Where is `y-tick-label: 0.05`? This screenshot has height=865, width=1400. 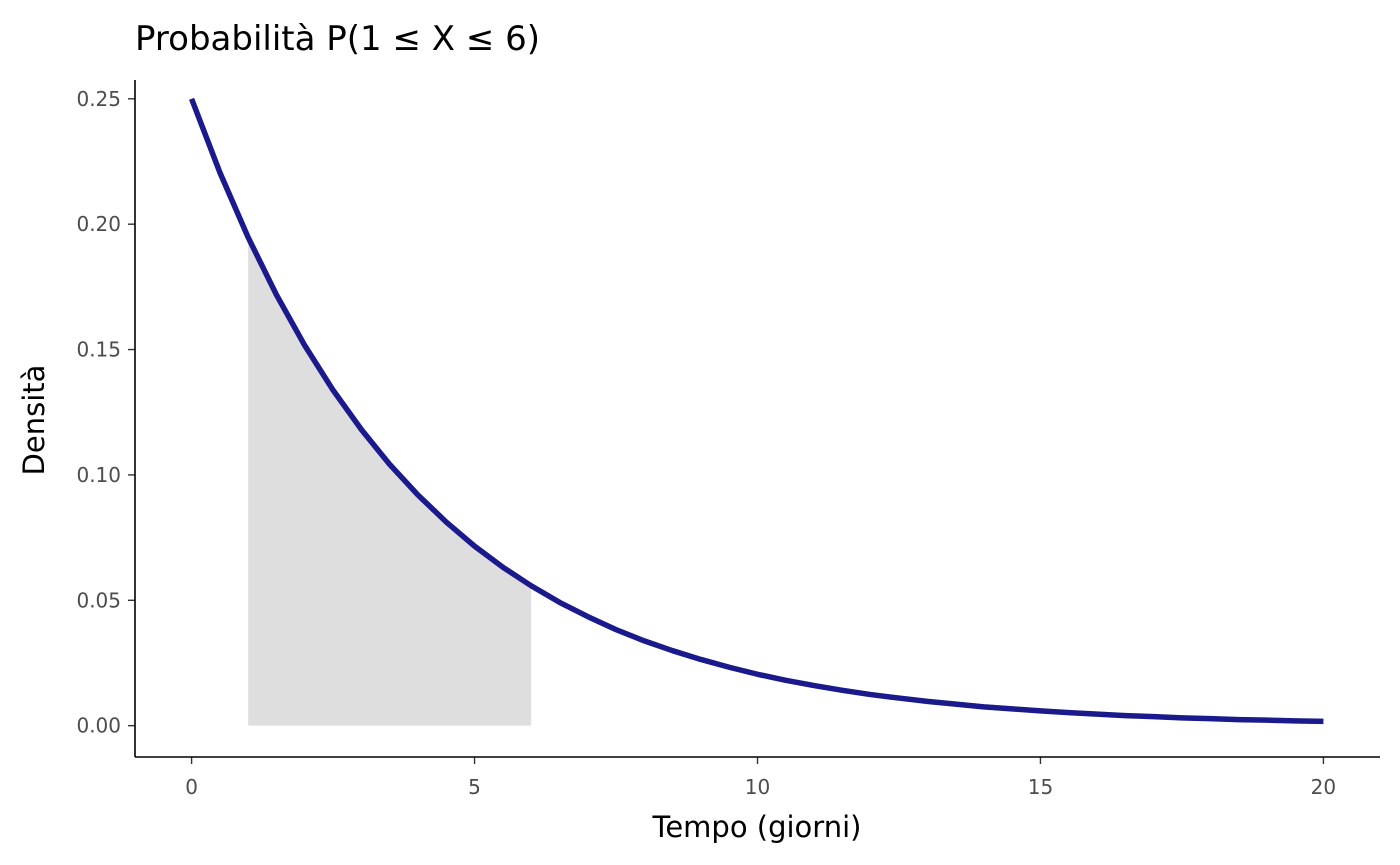 y-tick-label: 0.05 is located at coordinates (98, 600).